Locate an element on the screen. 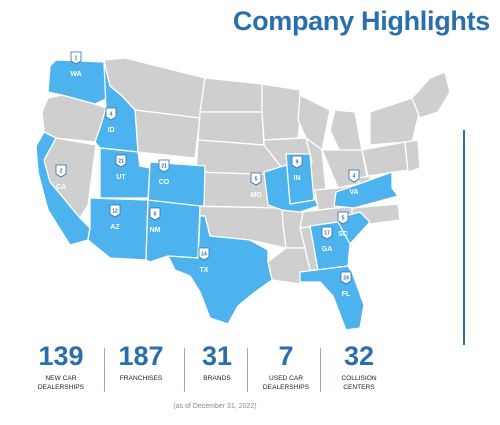  marker-ca: 2 CA is located at coordinates (61, 177).